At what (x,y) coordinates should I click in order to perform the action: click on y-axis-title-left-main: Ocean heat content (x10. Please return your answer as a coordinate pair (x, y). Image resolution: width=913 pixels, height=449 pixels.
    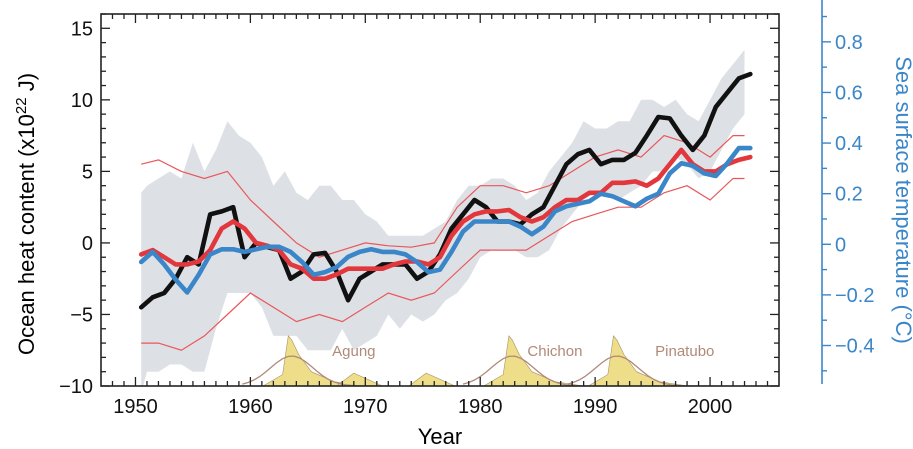
    Looking at the image, I should click on (26, 234).